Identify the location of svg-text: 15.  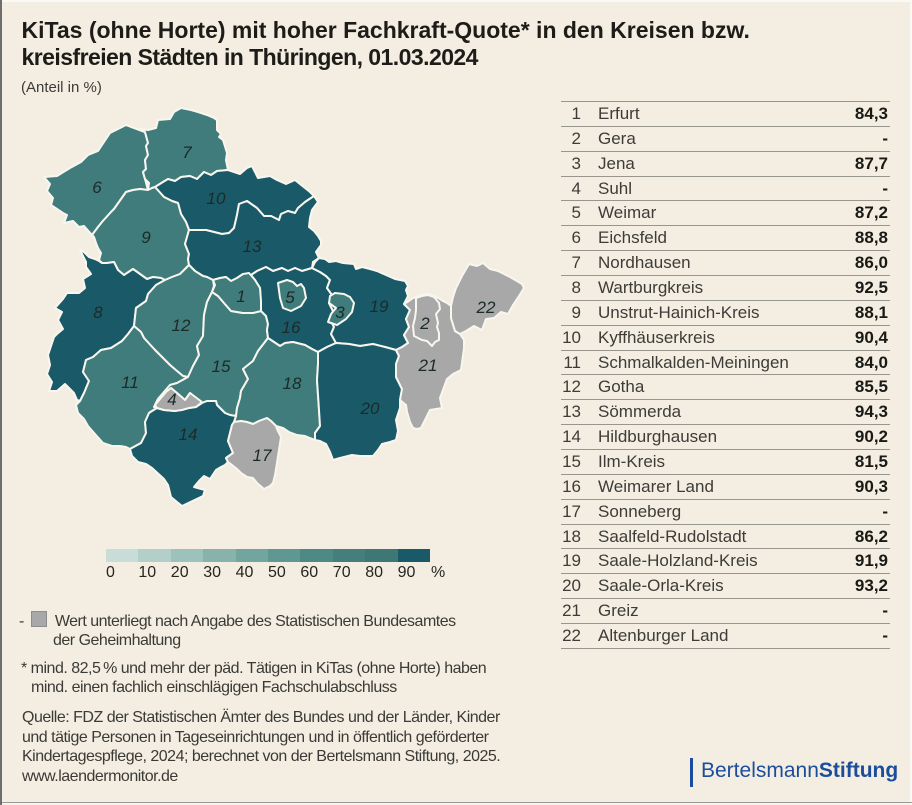
(221, 366).